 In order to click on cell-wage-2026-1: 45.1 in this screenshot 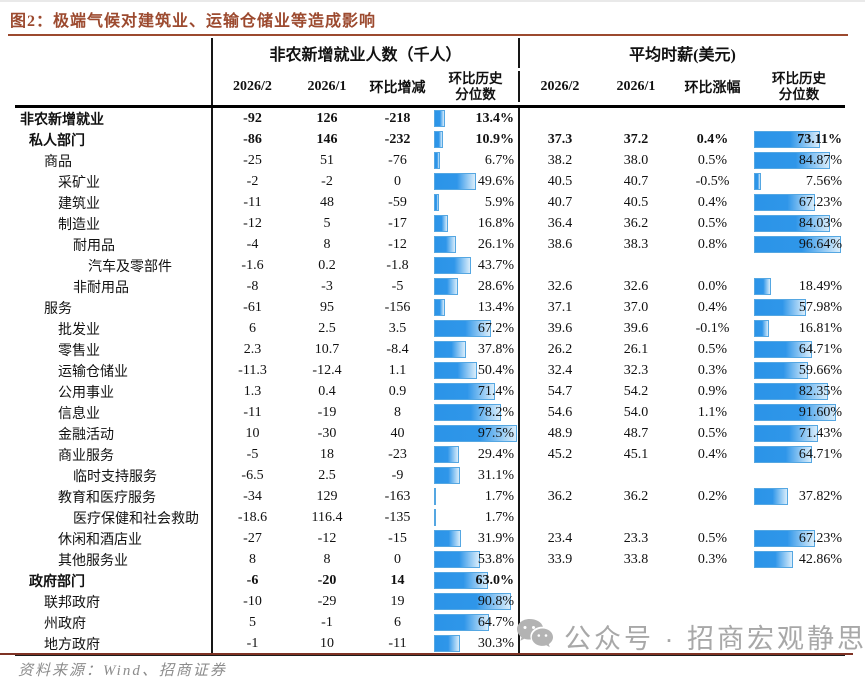, I will do `click(636, 454)`.